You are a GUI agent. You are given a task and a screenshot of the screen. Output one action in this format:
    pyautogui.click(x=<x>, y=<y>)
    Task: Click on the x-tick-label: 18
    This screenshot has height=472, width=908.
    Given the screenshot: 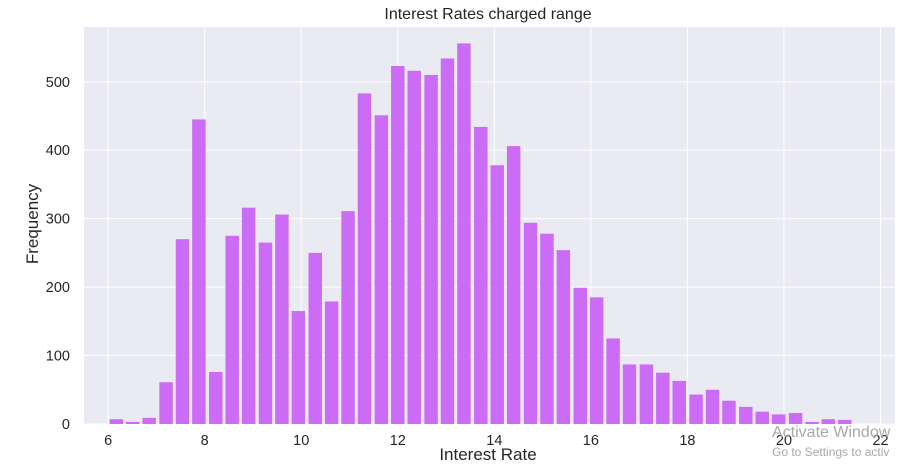 What is the action you would take?
    pyautogui.click(x=687, y=441)
    